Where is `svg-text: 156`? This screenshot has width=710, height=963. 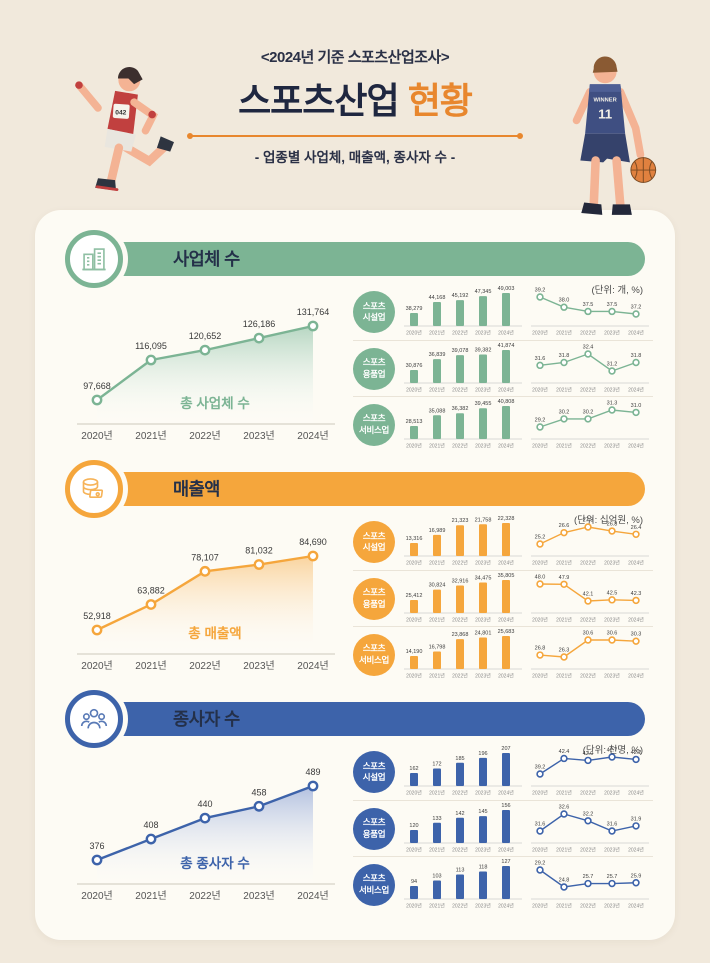 svg-text: 156 is located at coordinates (505, 806).